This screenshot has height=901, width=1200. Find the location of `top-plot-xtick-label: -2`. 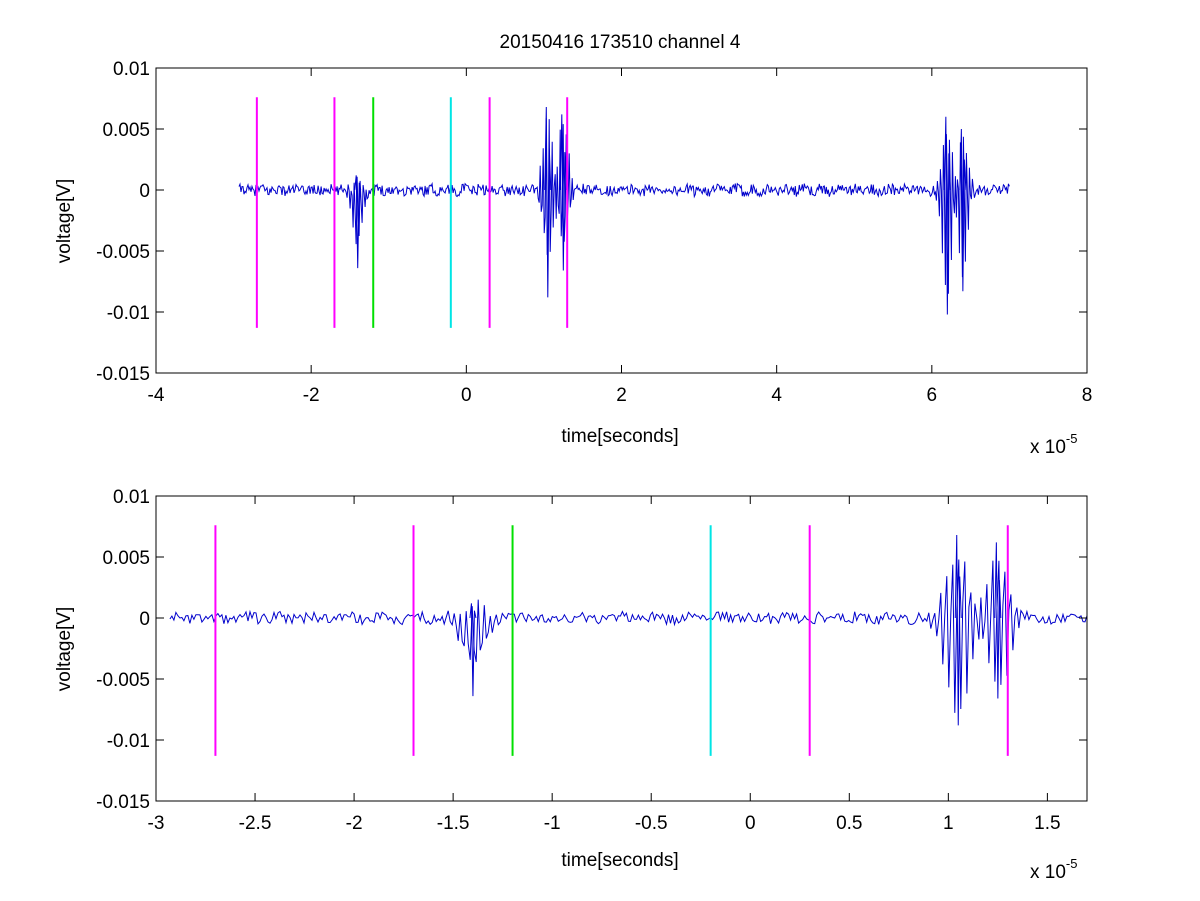

top-plot-xtick-label: -2 is located at coordinates (311, 395).